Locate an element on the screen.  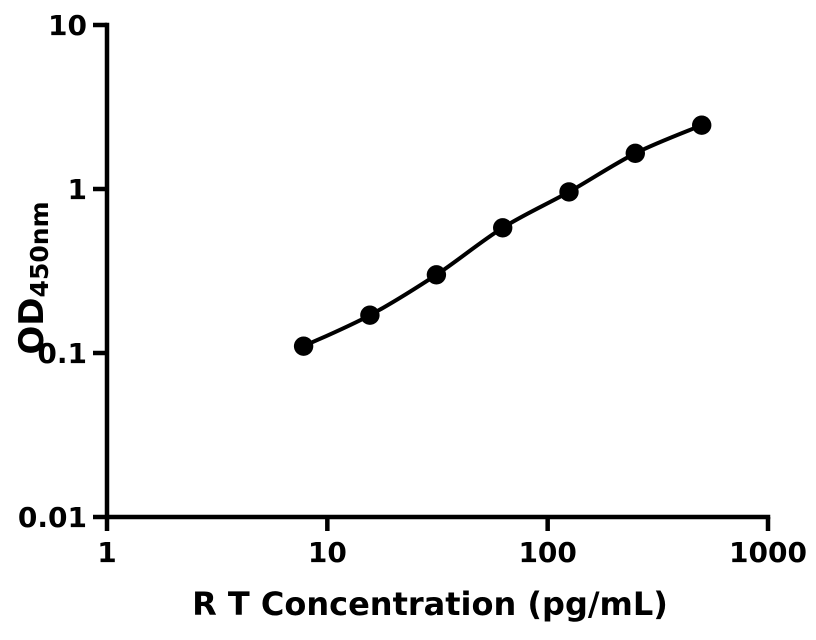
y-axis-label-subscript: 450nm is located at coordinates (39, 249).